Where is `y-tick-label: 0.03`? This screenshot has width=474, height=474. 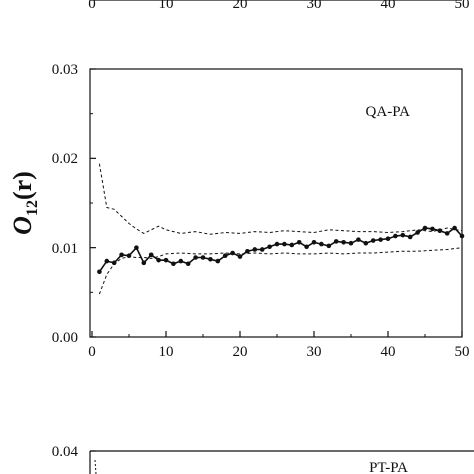 y-tick-label: 0.03 is located at coordinates (65, 70).